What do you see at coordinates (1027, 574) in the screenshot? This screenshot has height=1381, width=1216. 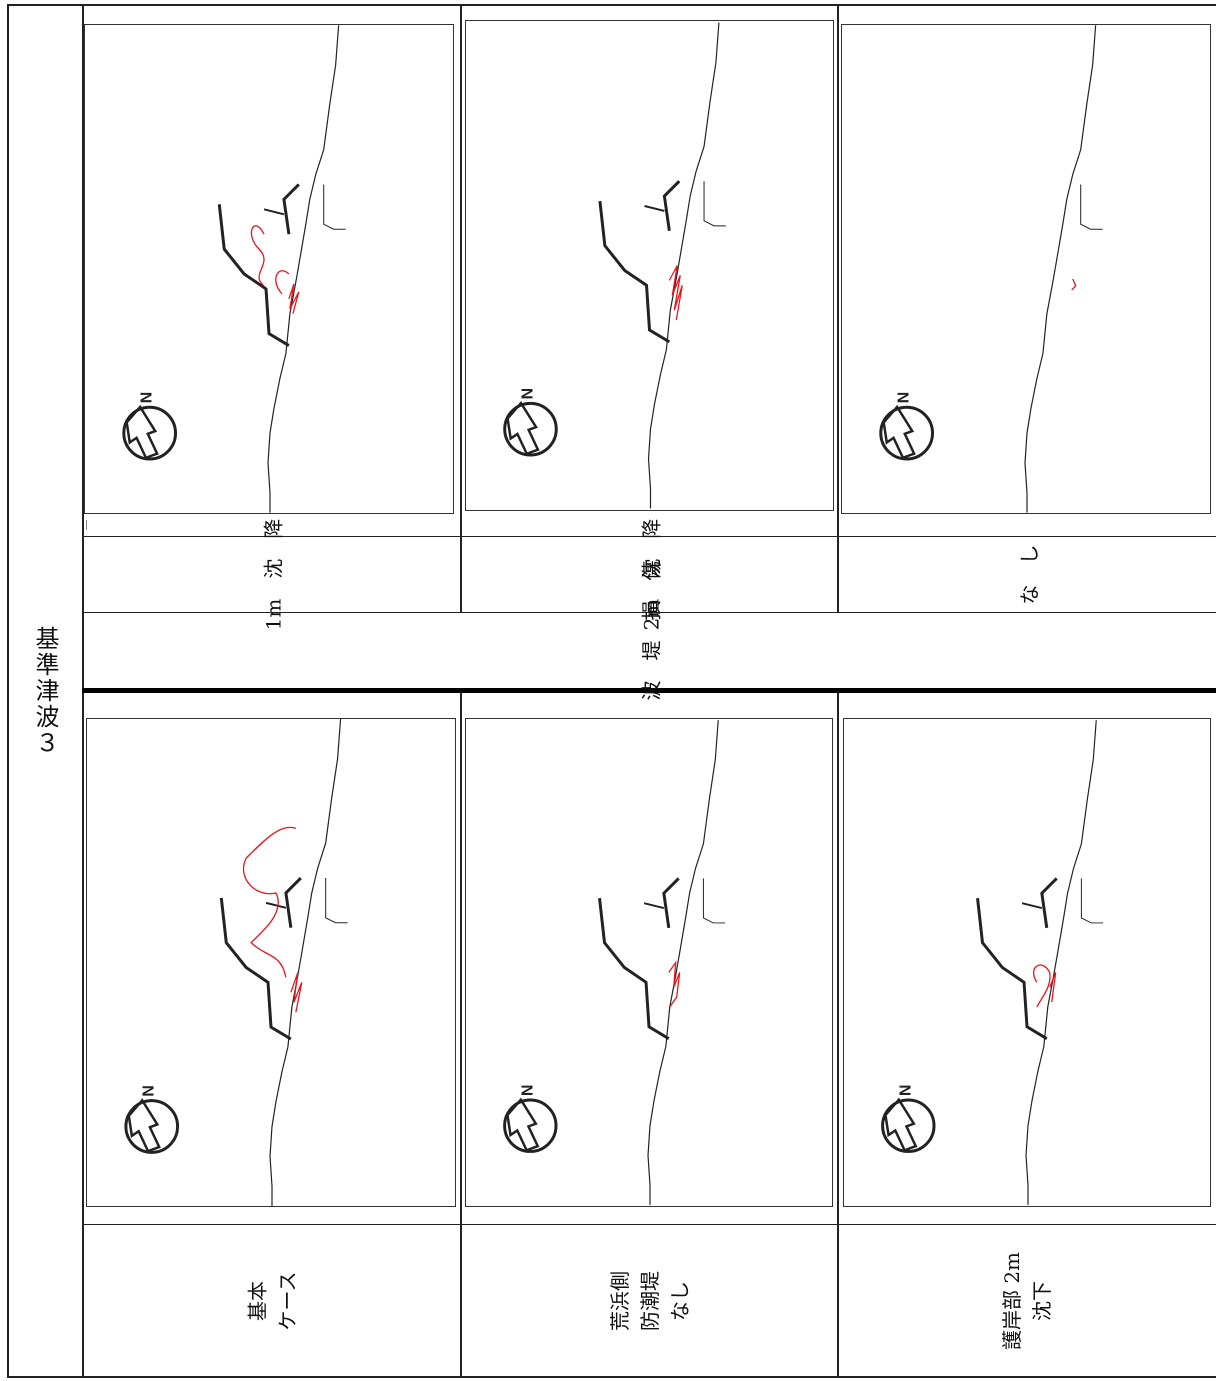 I see `top-caption-cell-3: な し` at bounding box center [1027, 574].